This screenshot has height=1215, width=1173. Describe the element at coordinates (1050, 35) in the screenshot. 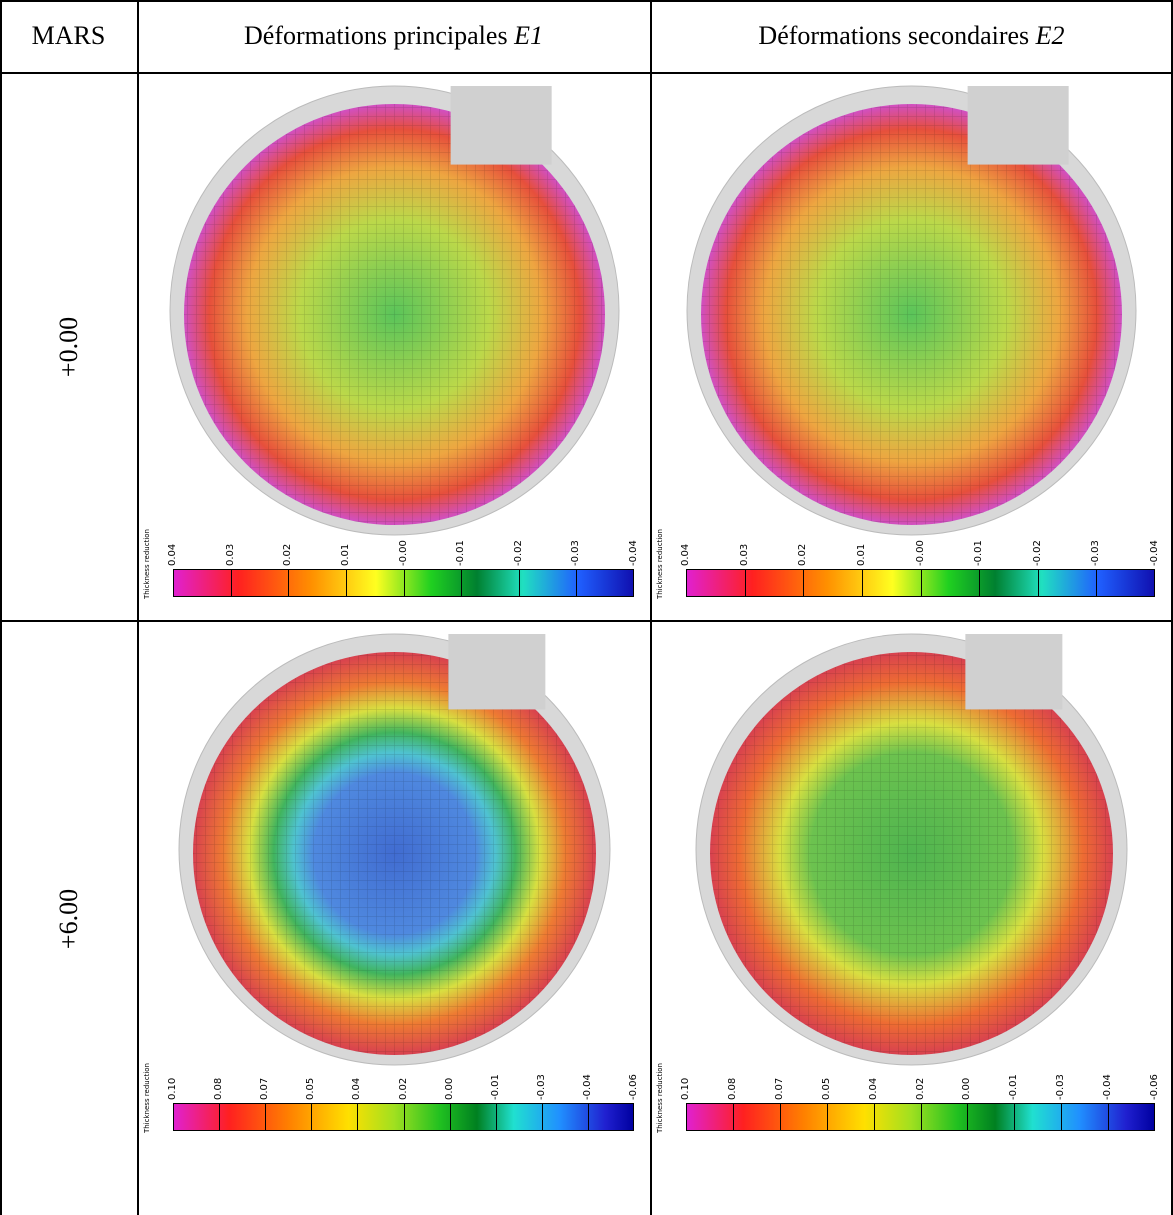

I see `header-emphasis: E2` at that location.